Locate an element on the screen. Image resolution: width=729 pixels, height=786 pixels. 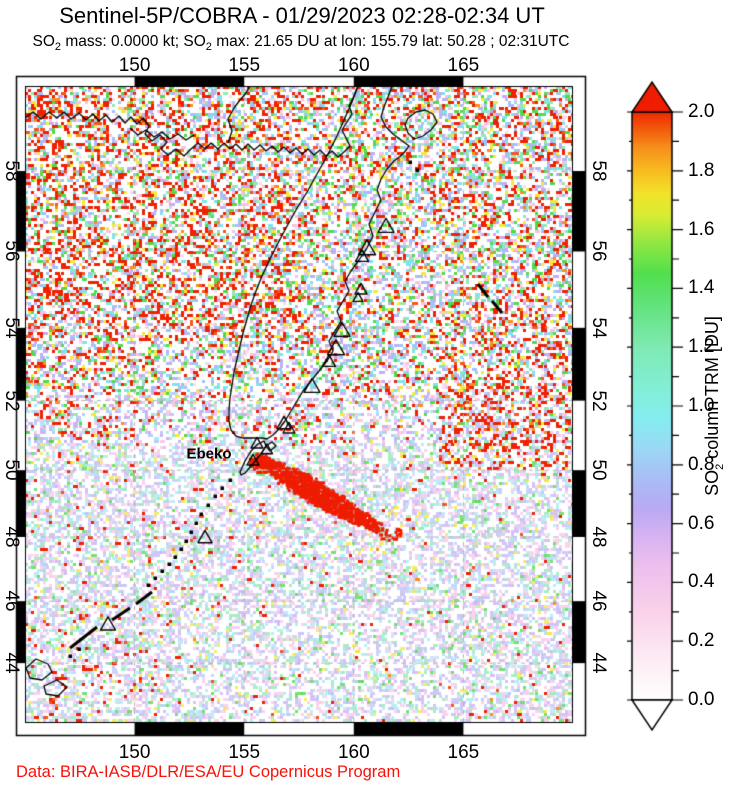
lat-tick-label-right: 52 is located at coordinates (598, 401).